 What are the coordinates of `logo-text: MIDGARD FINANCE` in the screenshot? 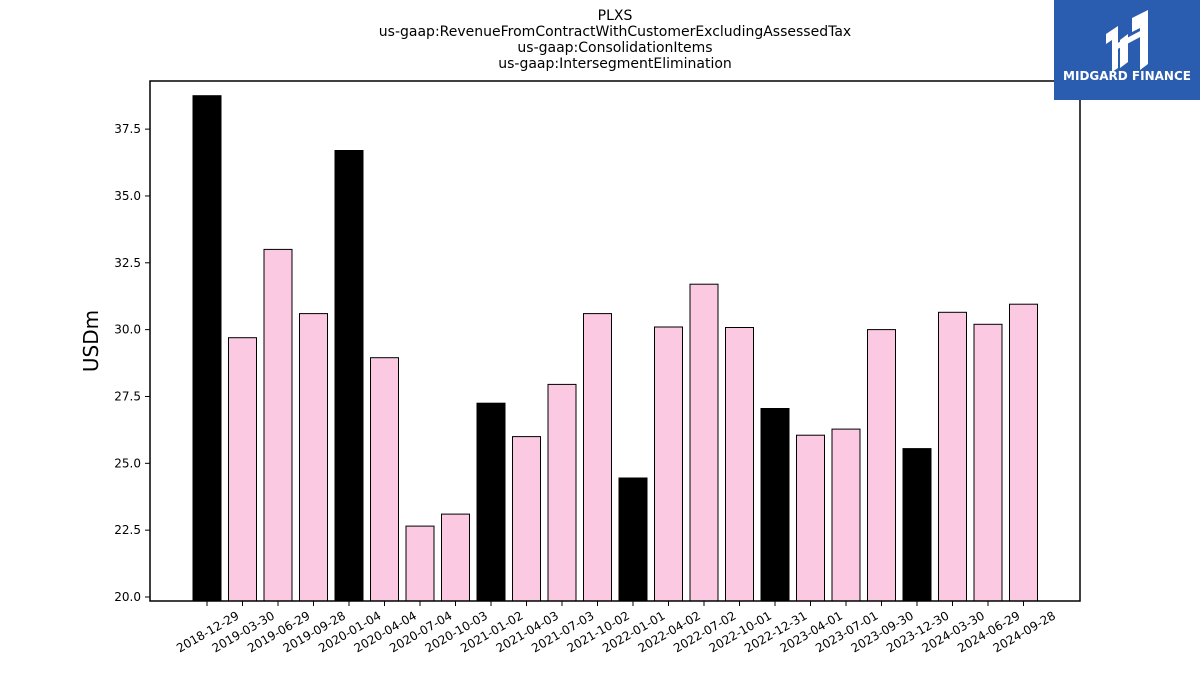 It's located at (1127, 76).